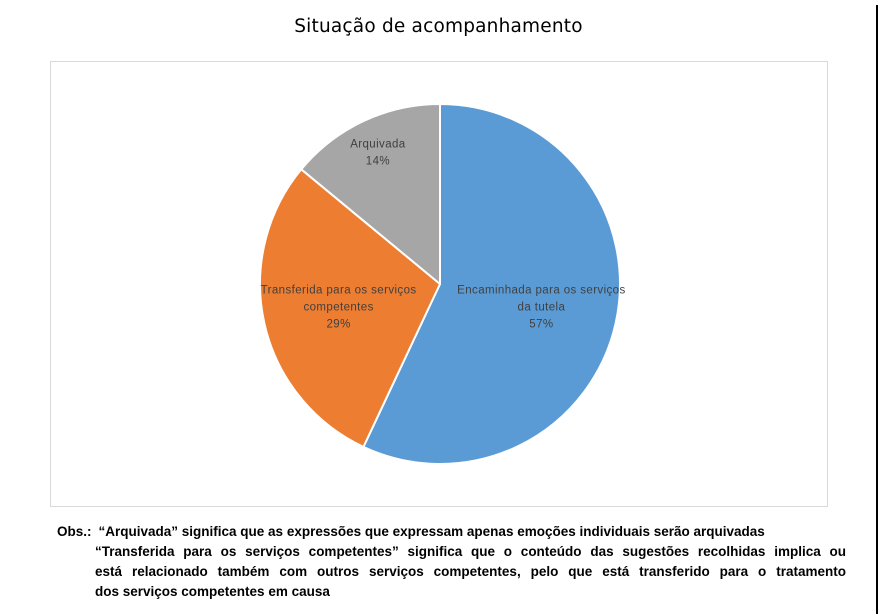  Describe the element at coordinates (438, 26) in the screenshot. I see `chart-title: Situação de acompanhamento` at that location.